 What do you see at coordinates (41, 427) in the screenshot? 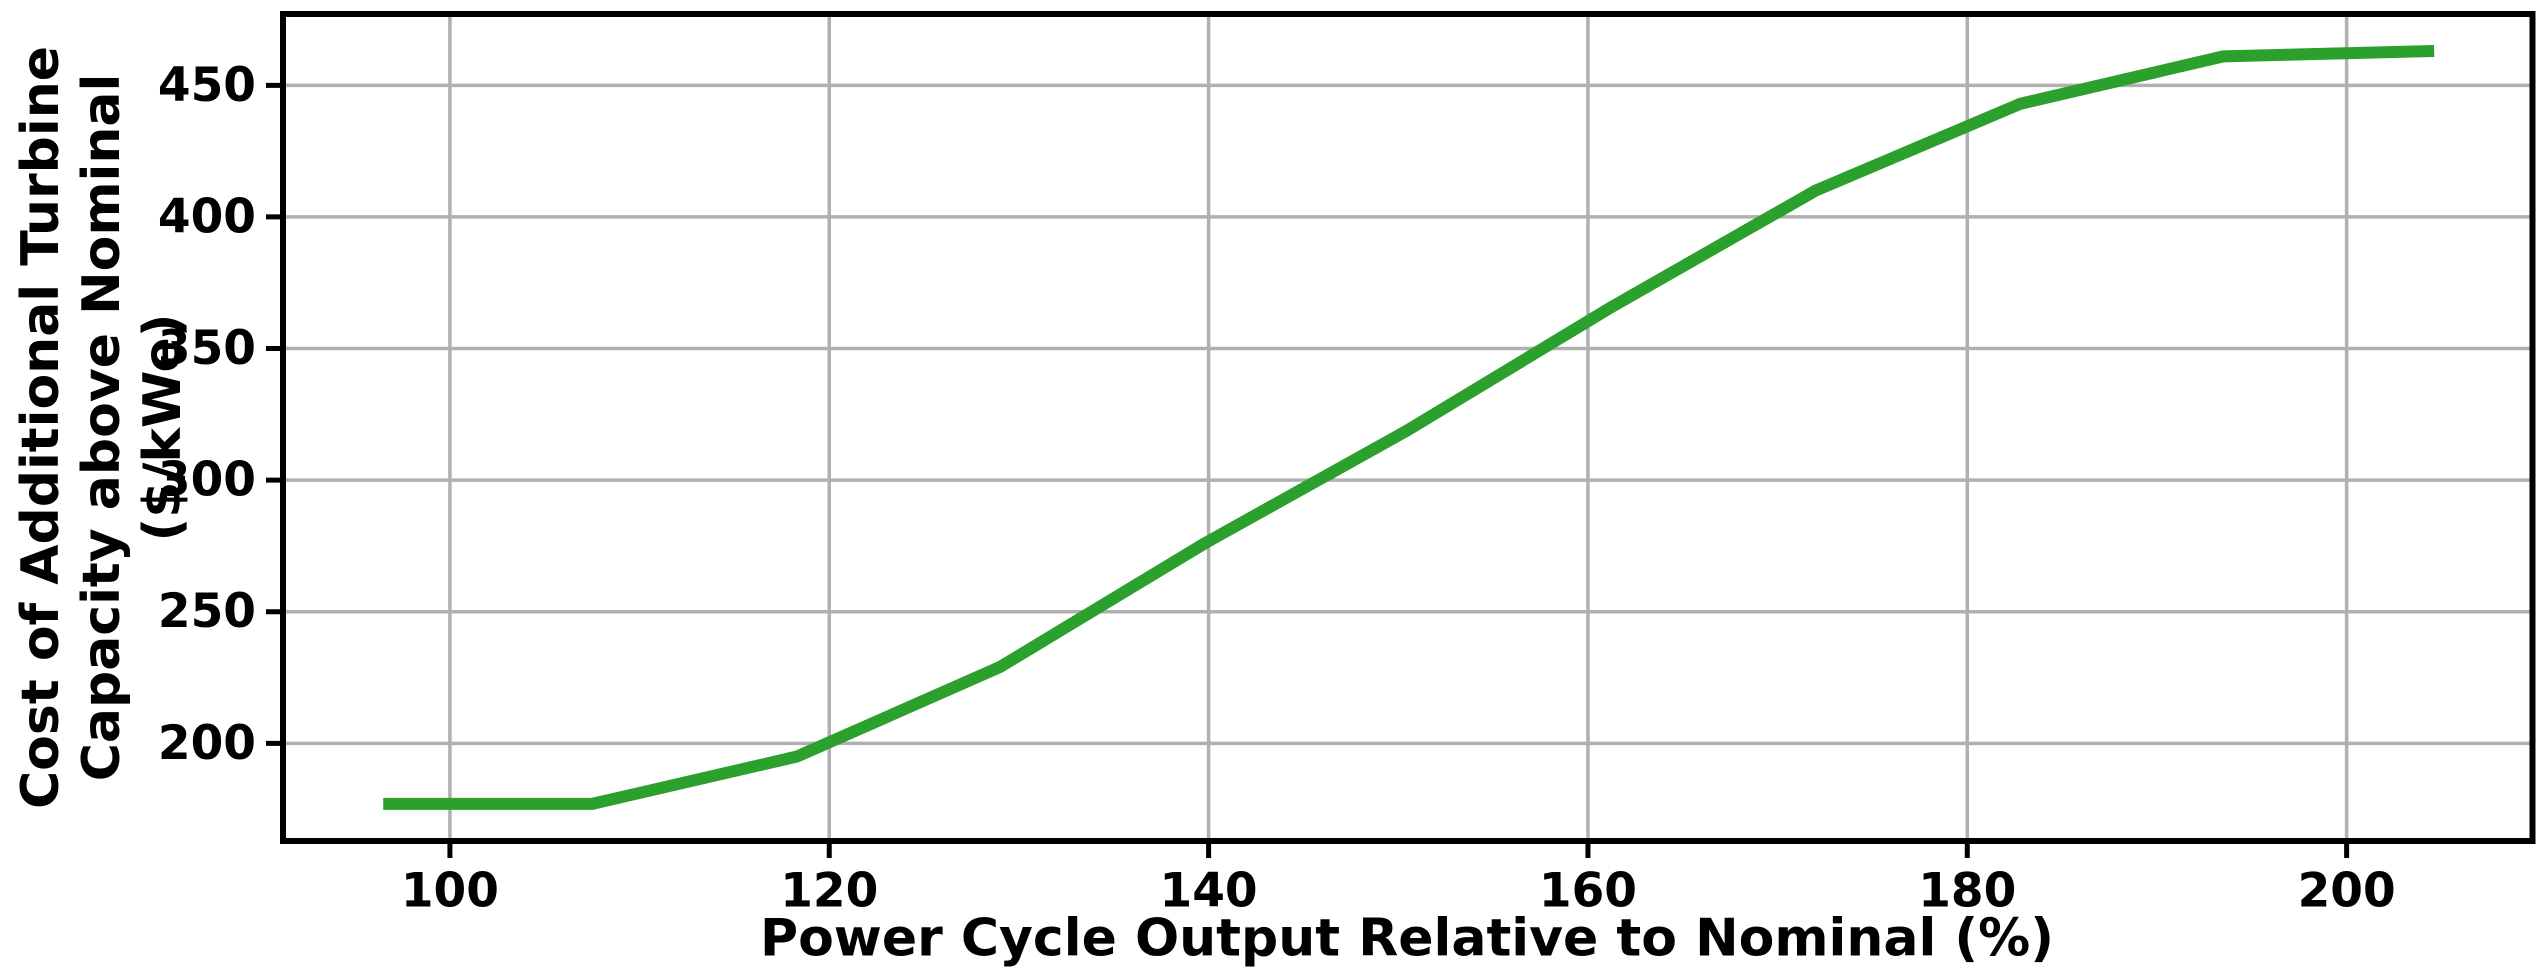
I see `y-axis-label-line1: Cost of Additional Turbine` at bounding box center [41, 427].